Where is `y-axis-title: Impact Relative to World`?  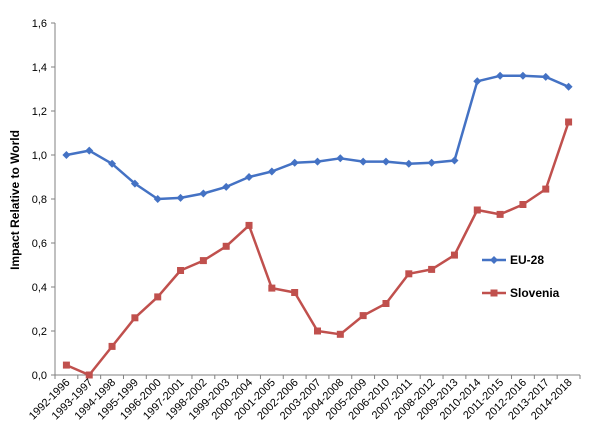 y-axis-title: Impact Relative to World is located at coordinates (15, 200).